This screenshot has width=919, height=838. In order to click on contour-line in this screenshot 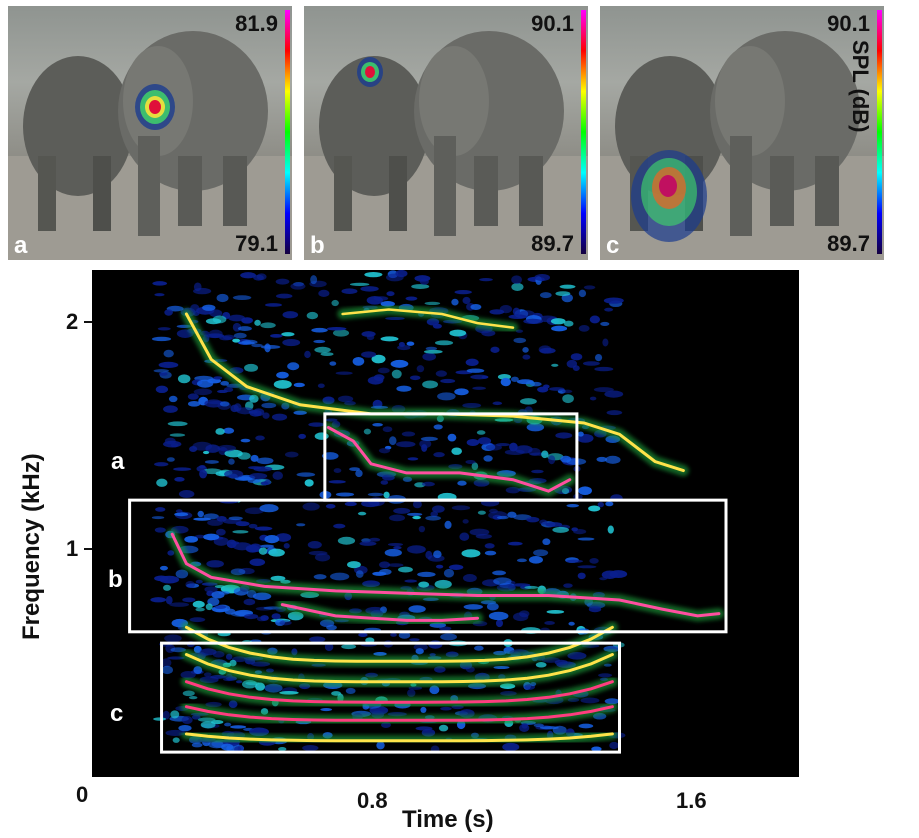, I will do `click(428, 318)`.